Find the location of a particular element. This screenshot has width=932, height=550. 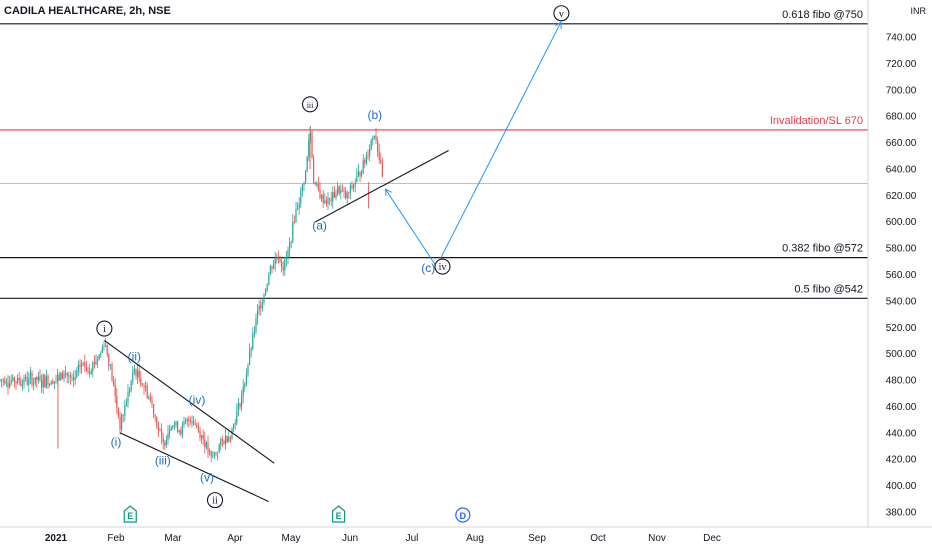

level-label: 0.618 fibo @750 is located at coordinates (822, 15).